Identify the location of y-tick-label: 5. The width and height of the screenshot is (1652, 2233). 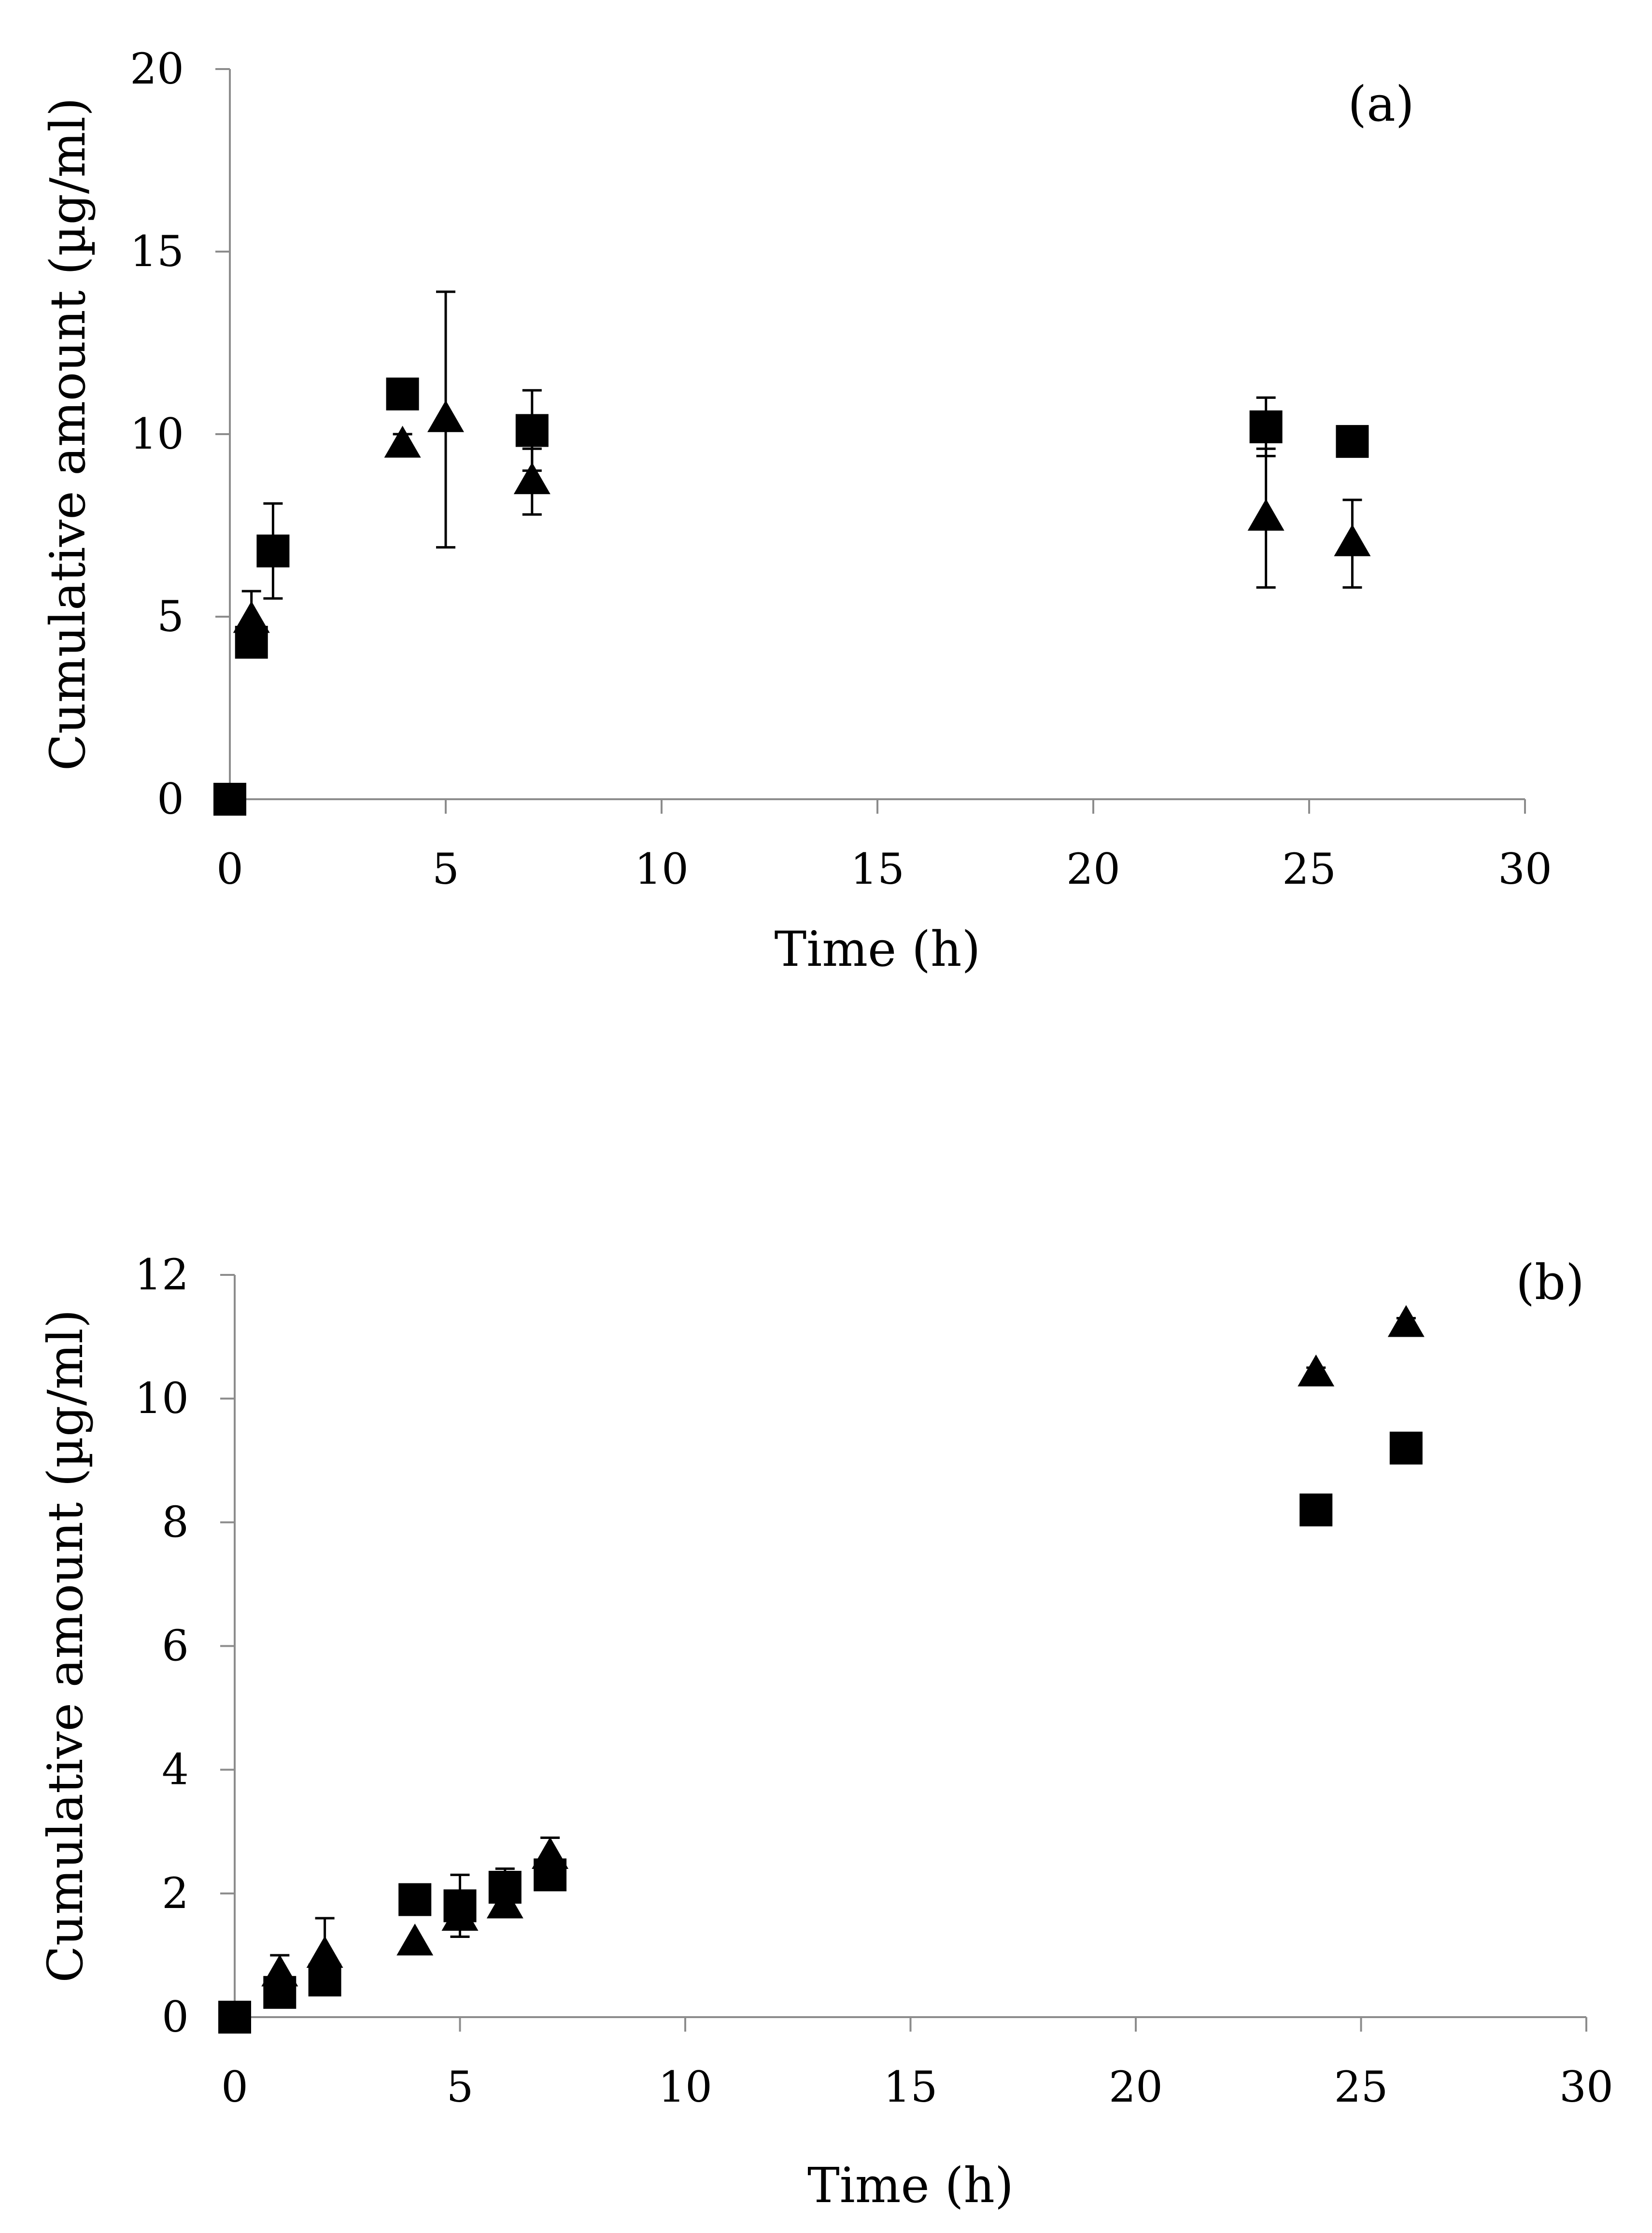
(170, 616).